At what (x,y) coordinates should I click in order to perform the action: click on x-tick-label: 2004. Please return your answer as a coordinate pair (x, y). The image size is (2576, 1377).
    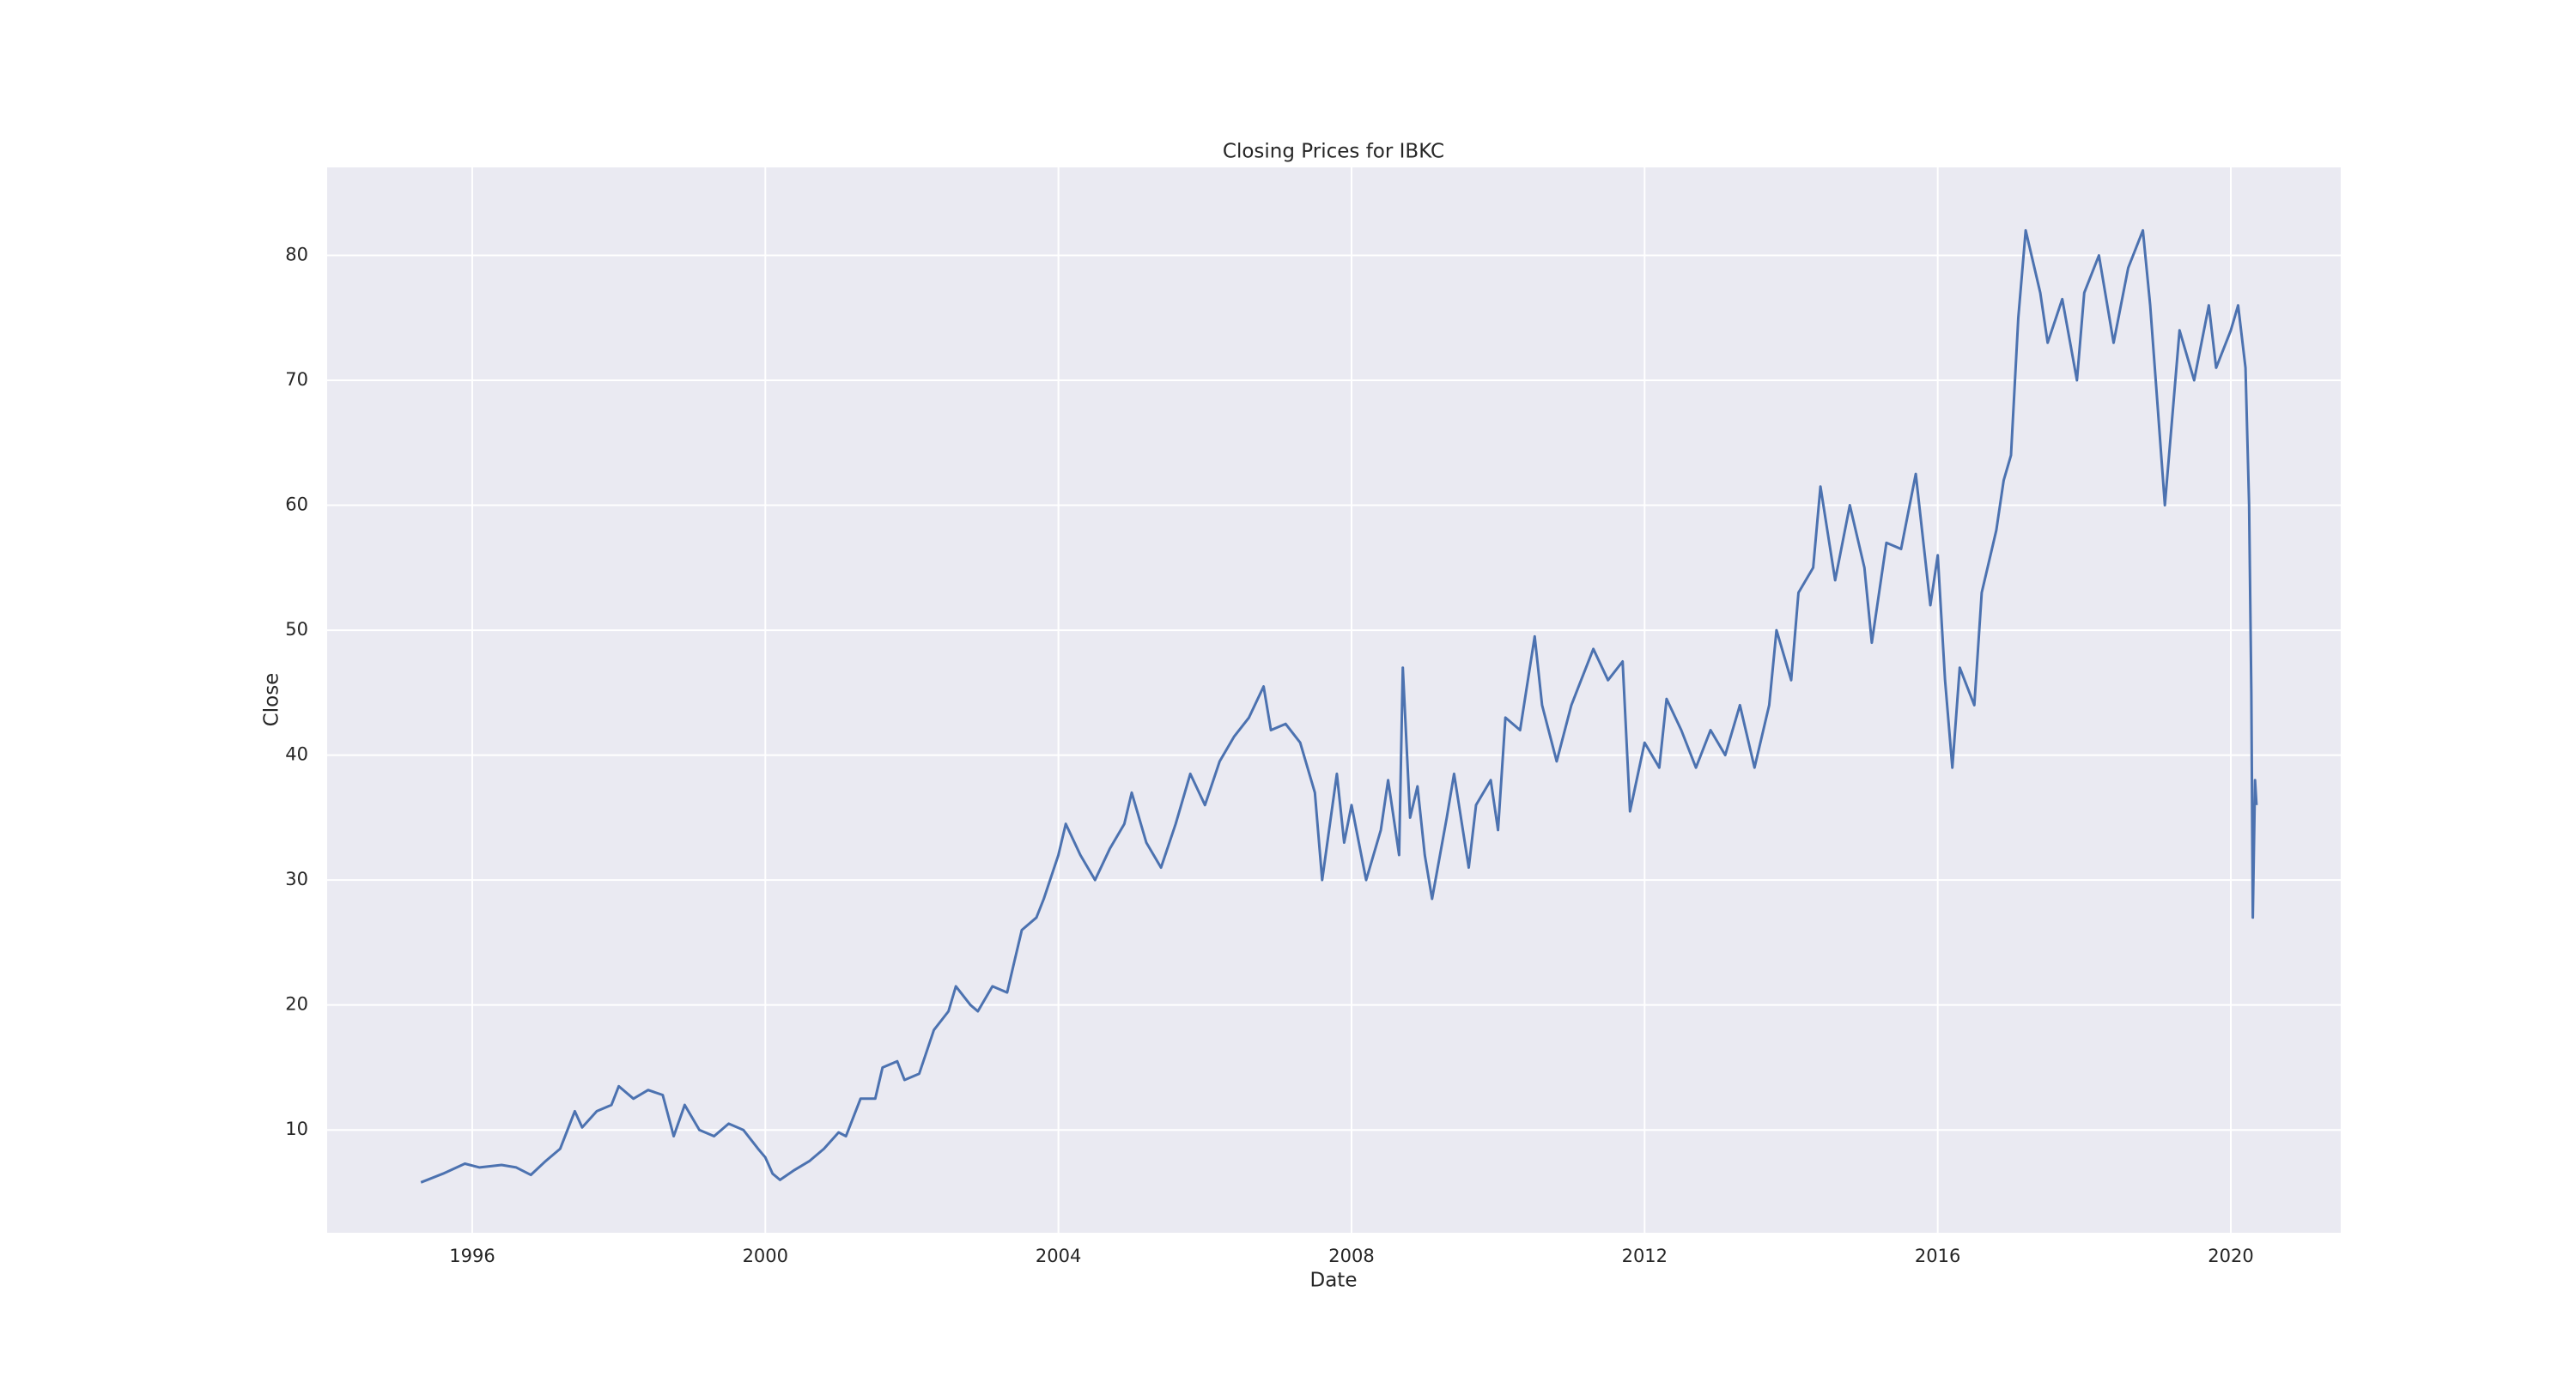
    Looking at the image, I should click on (1058, 1256).